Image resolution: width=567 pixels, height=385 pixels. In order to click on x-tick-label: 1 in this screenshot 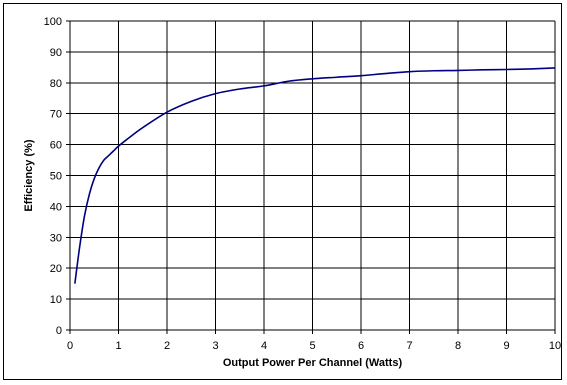, I will do `click(118, 346)`.